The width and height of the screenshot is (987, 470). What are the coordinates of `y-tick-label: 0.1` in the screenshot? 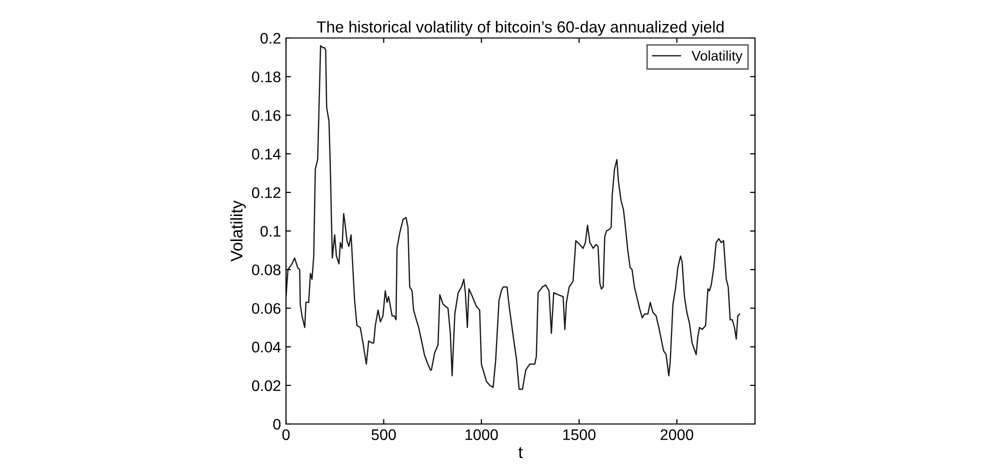 It's located at (270, 231).